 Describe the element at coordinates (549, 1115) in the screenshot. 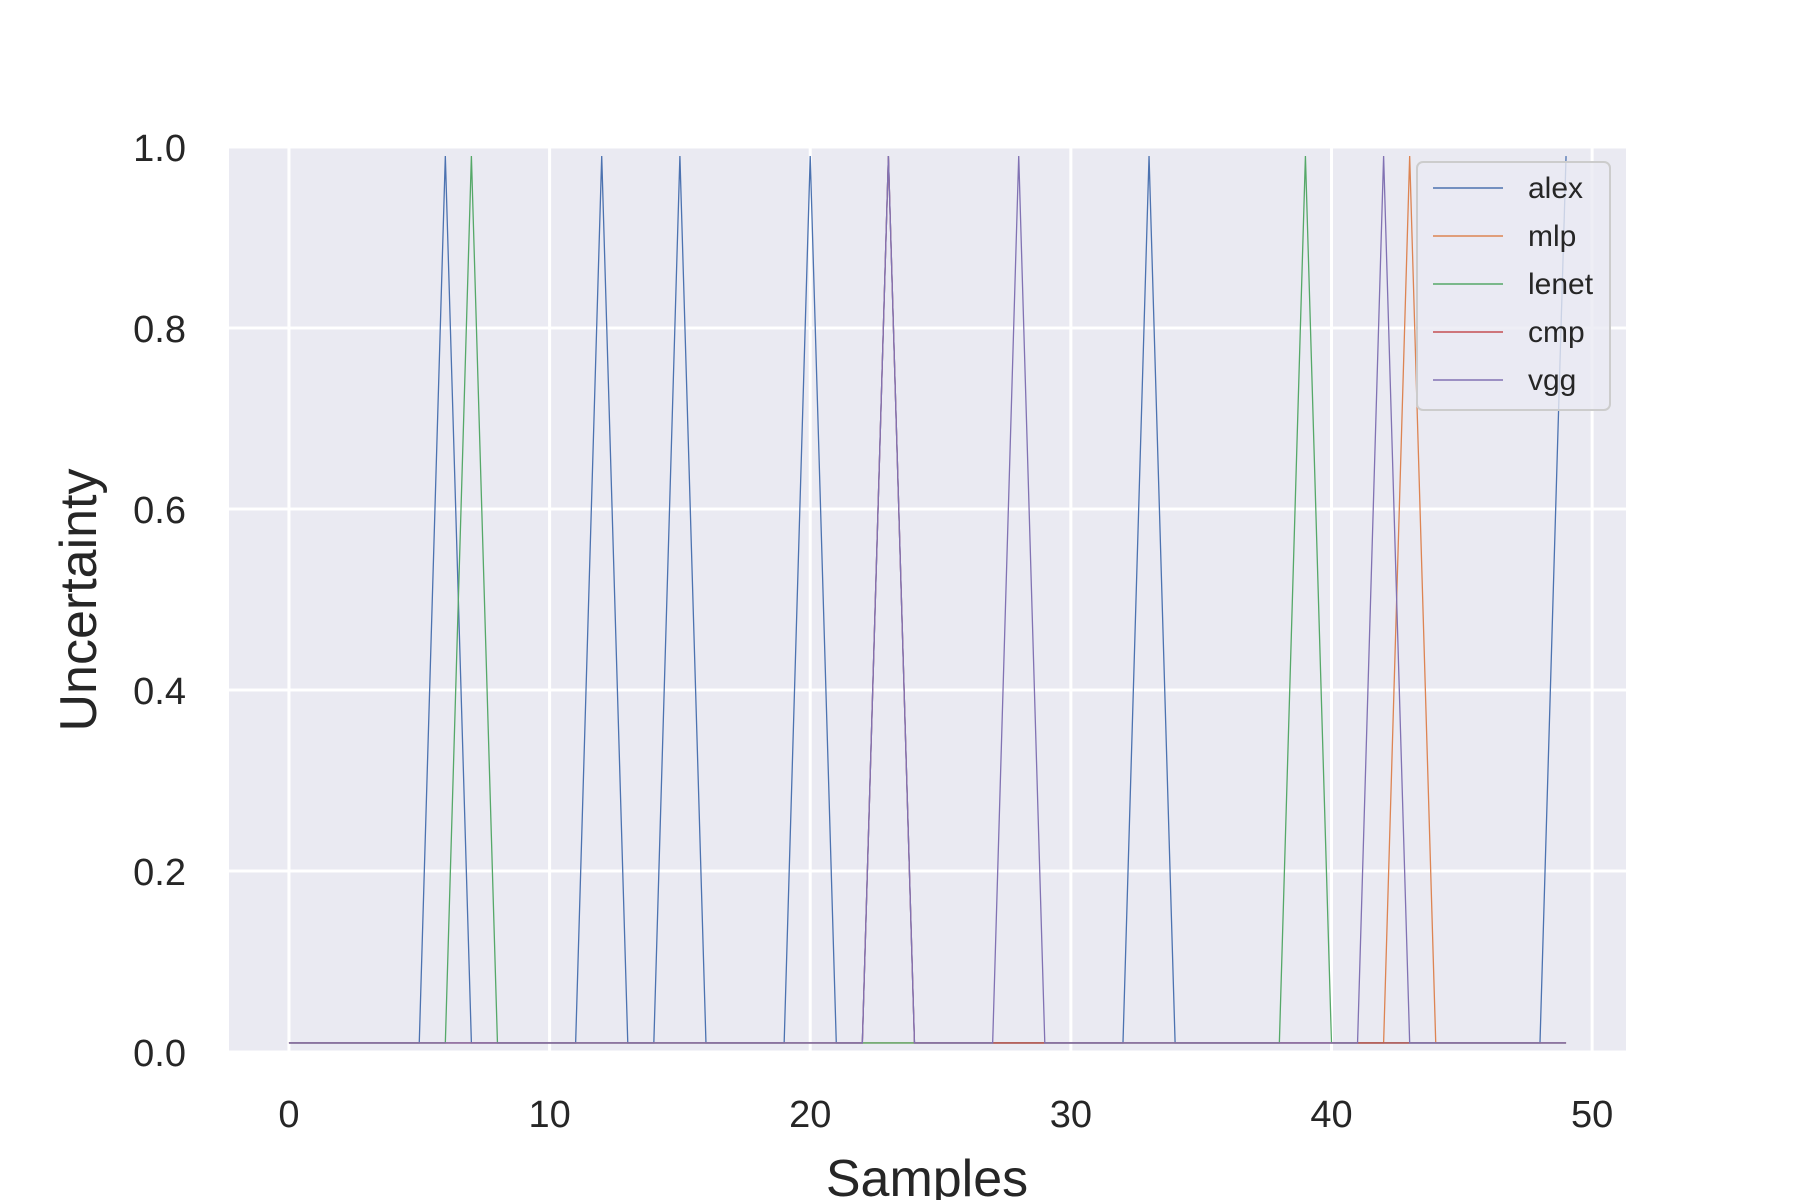

I see `x-tick-label: 10` at that location.